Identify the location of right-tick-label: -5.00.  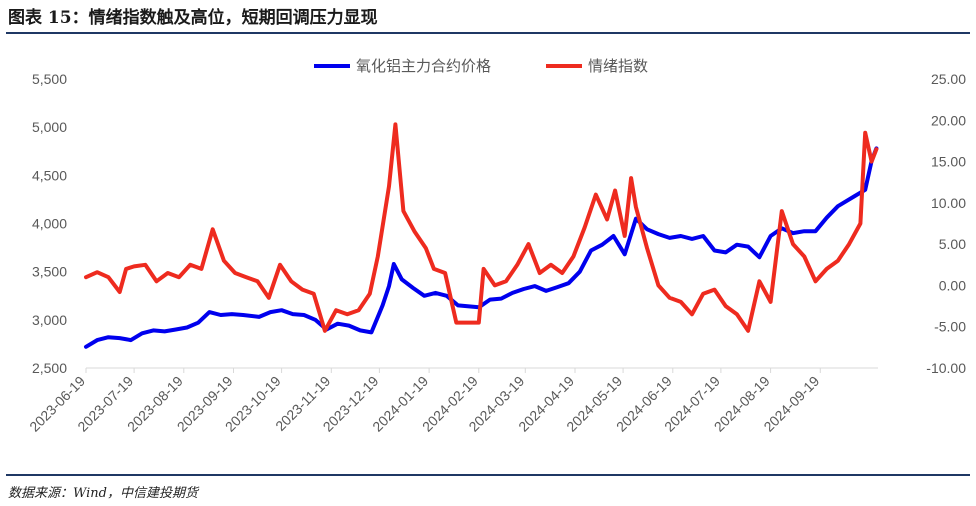
(950, 327).